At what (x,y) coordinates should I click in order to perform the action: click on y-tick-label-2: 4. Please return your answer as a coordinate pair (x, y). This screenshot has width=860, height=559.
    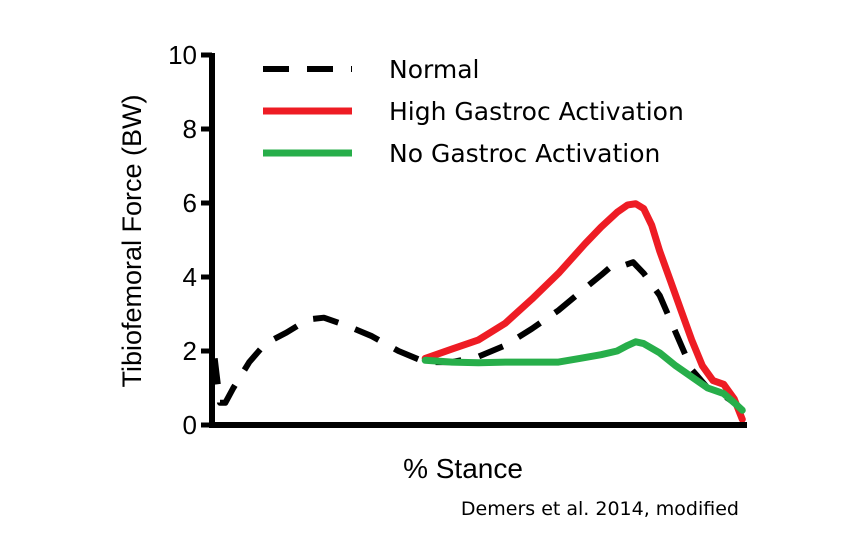
    Looking at the image, I should click on (190, 277).